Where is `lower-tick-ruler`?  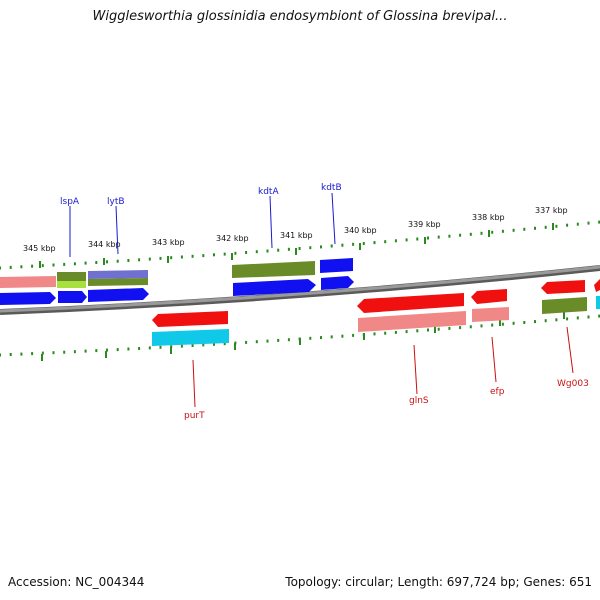 lower-tick-ruler is located at coordinates (300, 335).